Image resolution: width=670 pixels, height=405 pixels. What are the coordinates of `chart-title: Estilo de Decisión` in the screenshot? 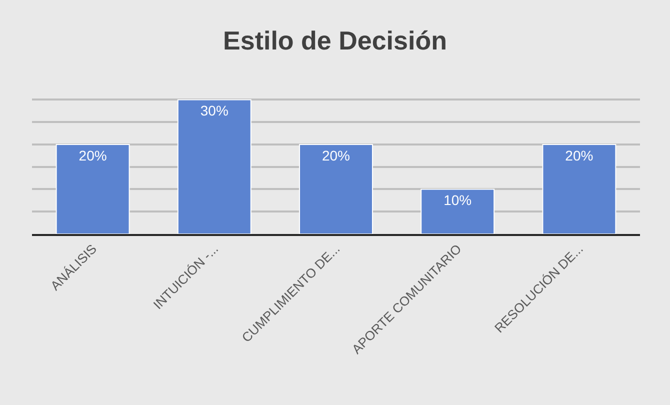 It's located at (335, 41).